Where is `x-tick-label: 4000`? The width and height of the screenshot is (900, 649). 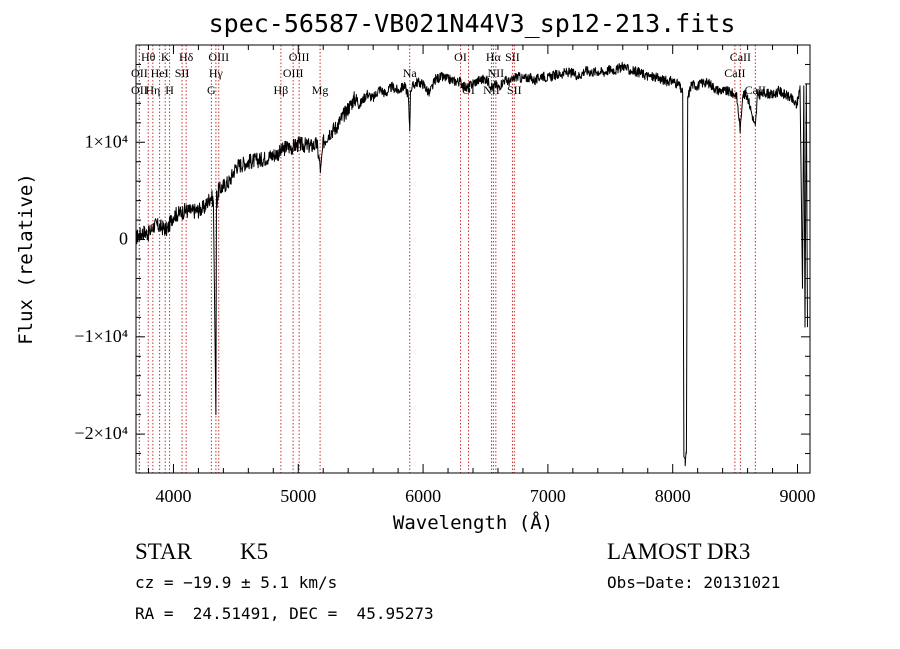 x-tick-label: 4000 is located at coordinates (173, 496).